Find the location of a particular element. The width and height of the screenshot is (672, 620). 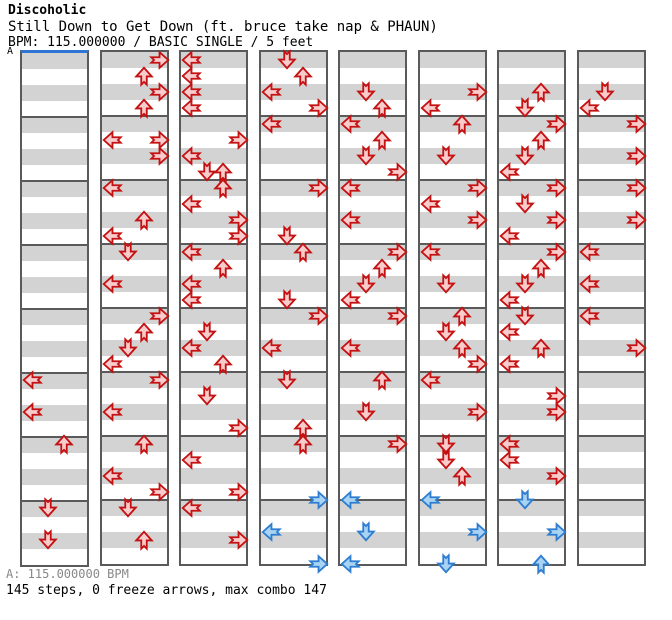

bpm-marker-label: A is located at coordinates (10, 51).